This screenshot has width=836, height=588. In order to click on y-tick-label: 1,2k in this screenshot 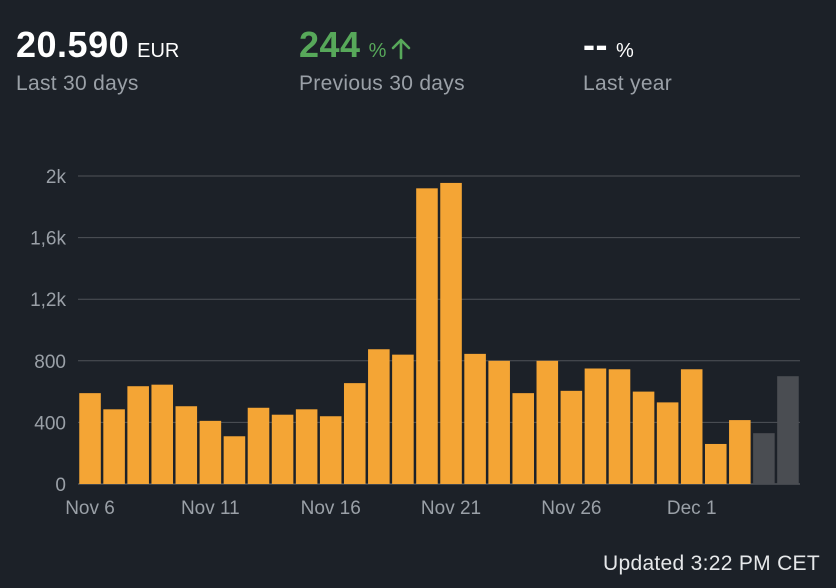, I will do `click(48, 300)`.